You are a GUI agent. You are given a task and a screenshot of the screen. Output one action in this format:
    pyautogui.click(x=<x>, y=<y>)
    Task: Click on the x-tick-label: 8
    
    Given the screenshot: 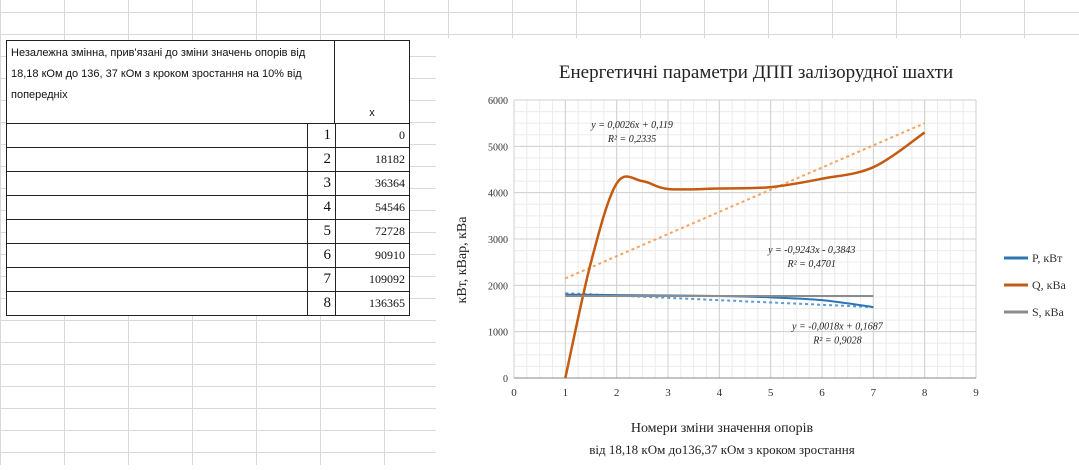 What is the action you would take?
    pyautogui.click(x=925, y=393)
    